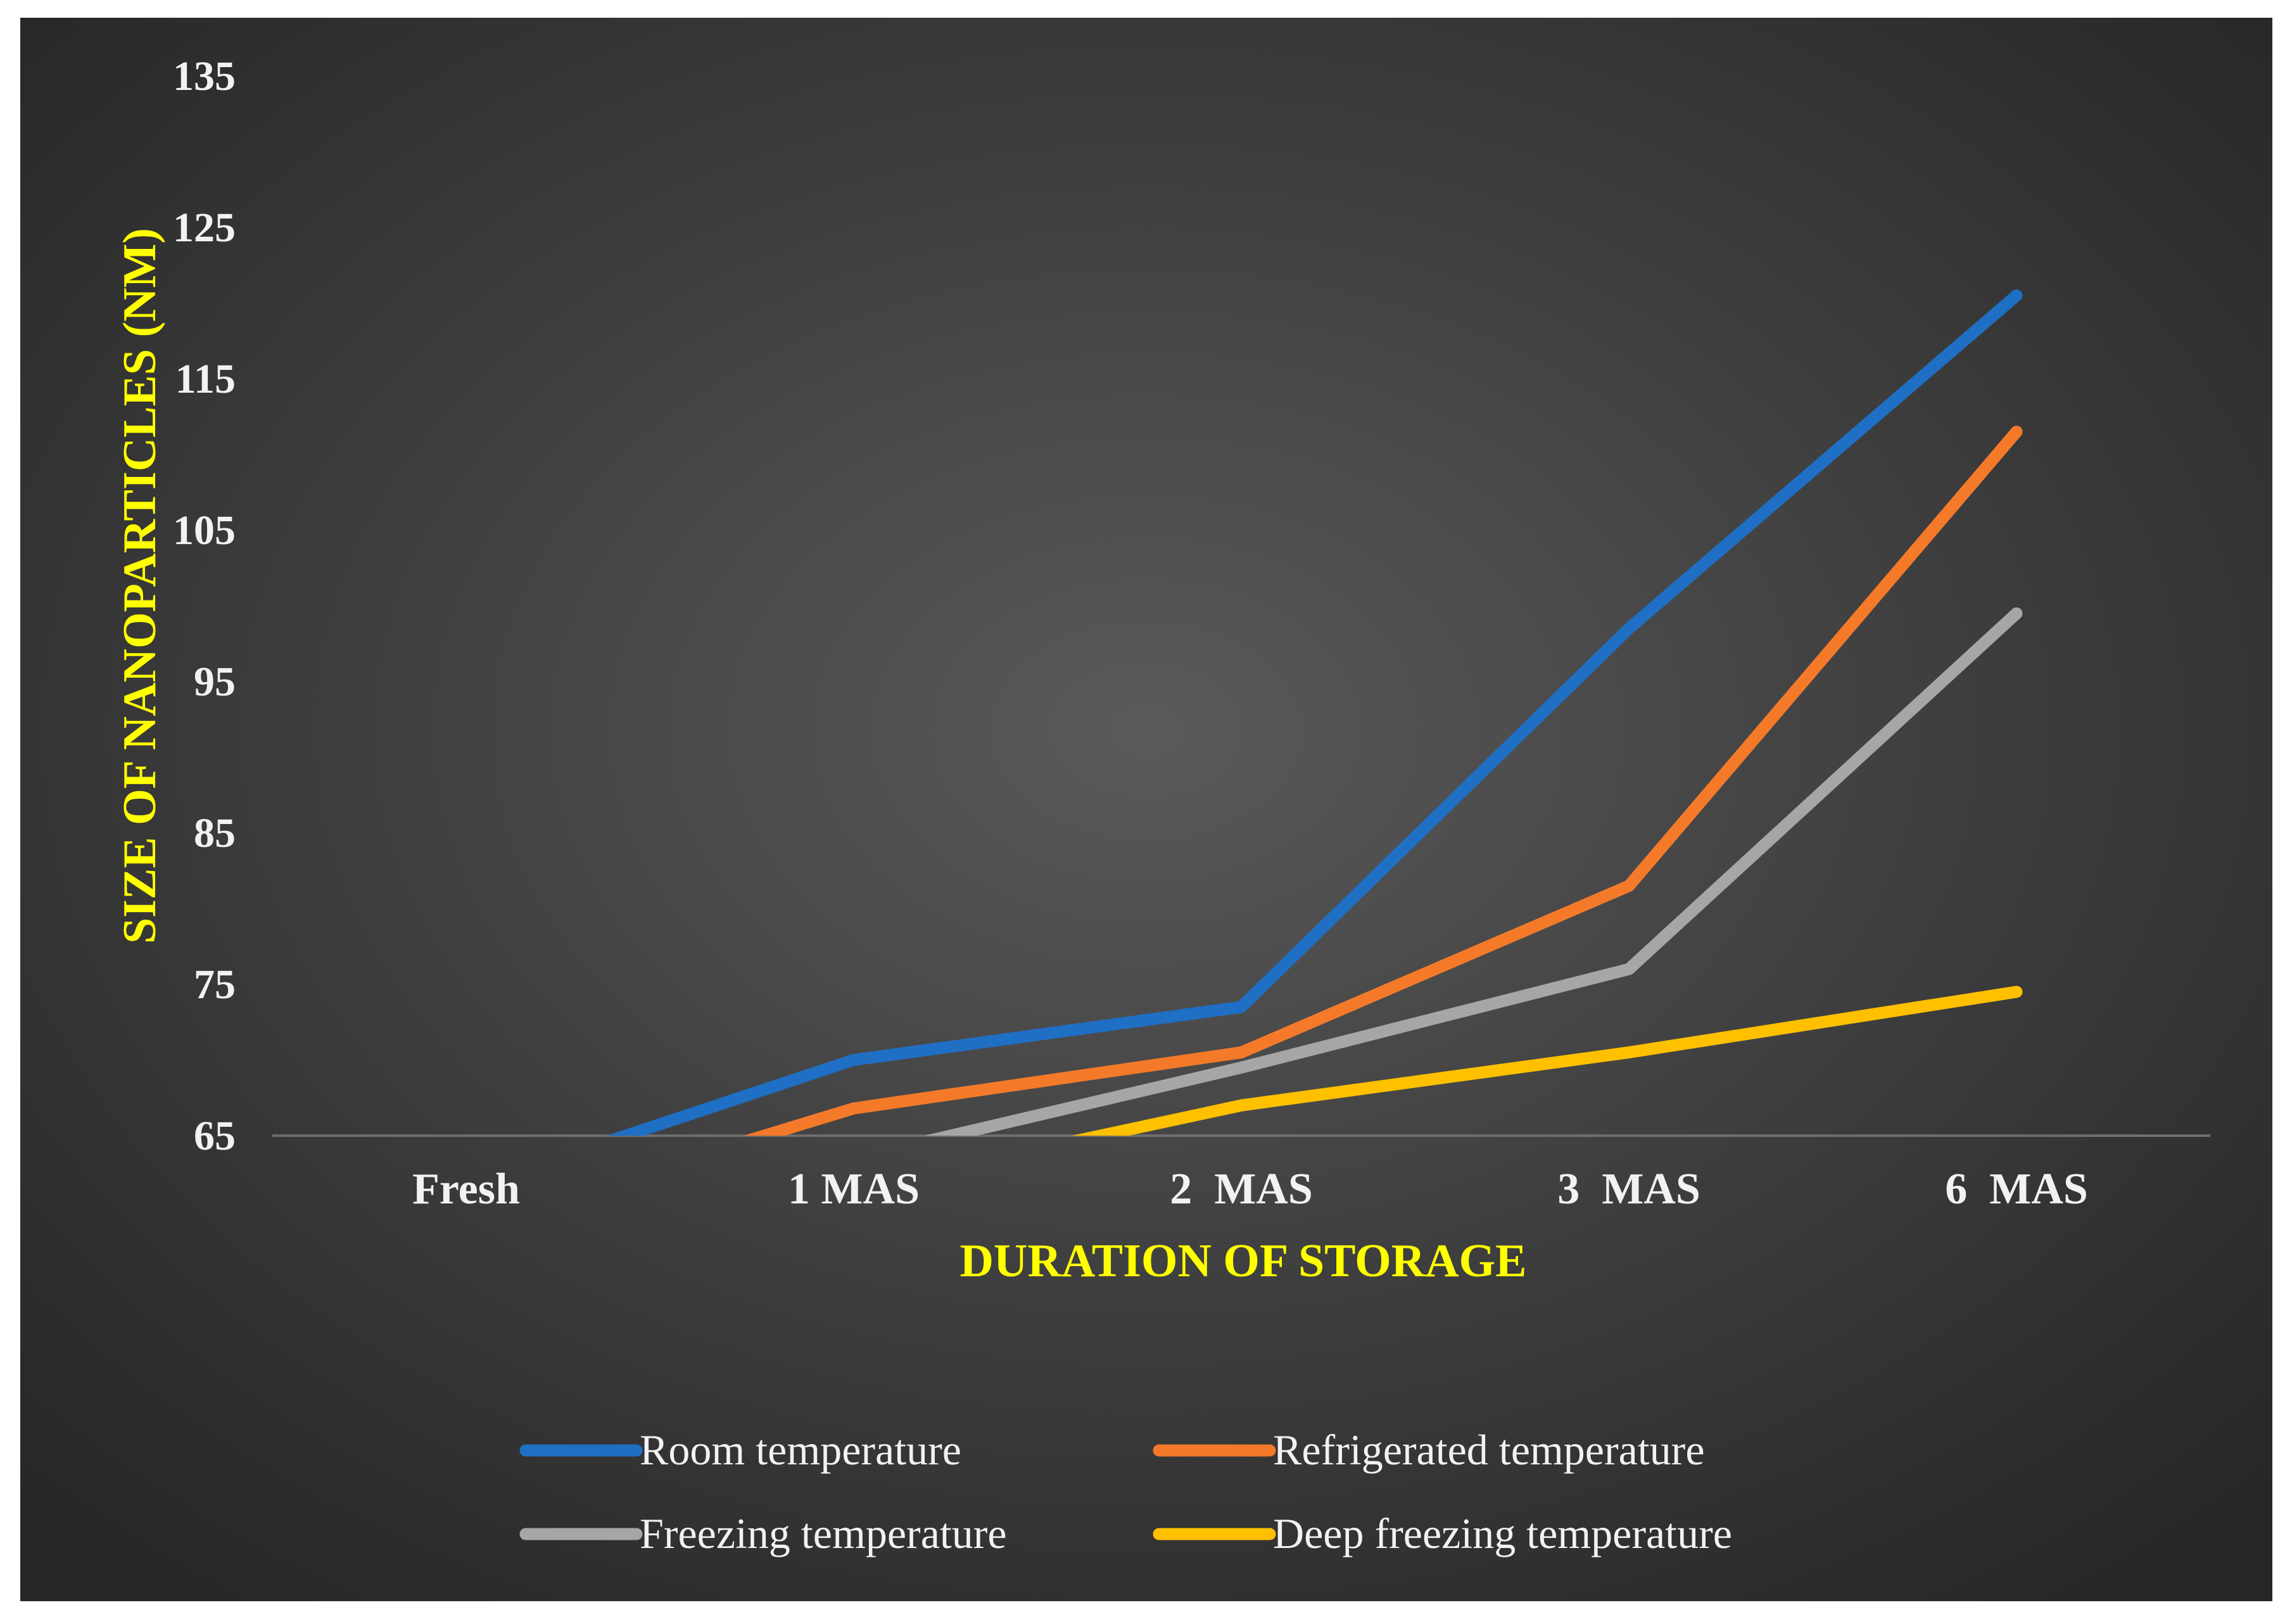 The width and height of the screenshot is (2292, 1624). What do you see at coordinates (140, 586) in the screenshot?
I see `y-axis-title: SIZE OF NANOPARTICLES (NM)` at bounding box center [140, 586].